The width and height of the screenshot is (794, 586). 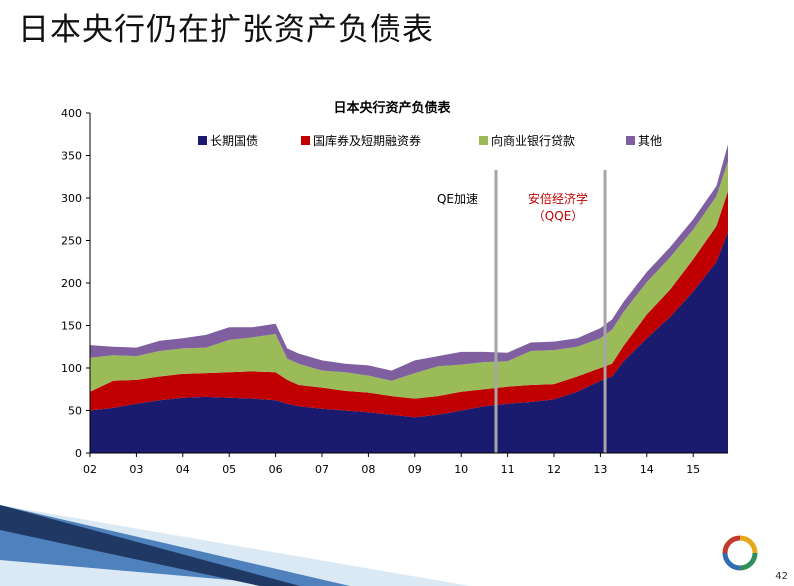 What do you see at coordinates (415, 469) in the screenshot?
I see `x-tick-label: 09` at bounding box center [415, 469].